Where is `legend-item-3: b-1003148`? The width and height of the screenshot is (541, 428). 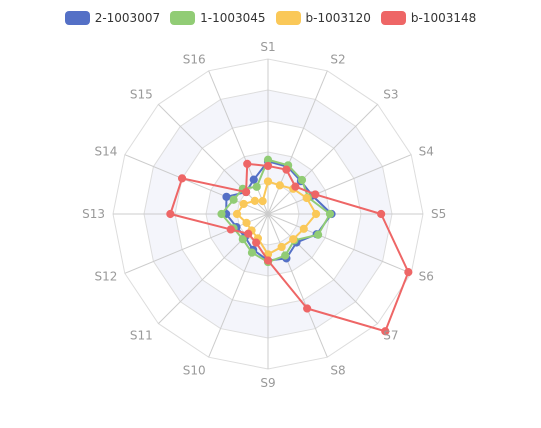 legend-item-3: b-1003148 is located at coordinates (428, 18).